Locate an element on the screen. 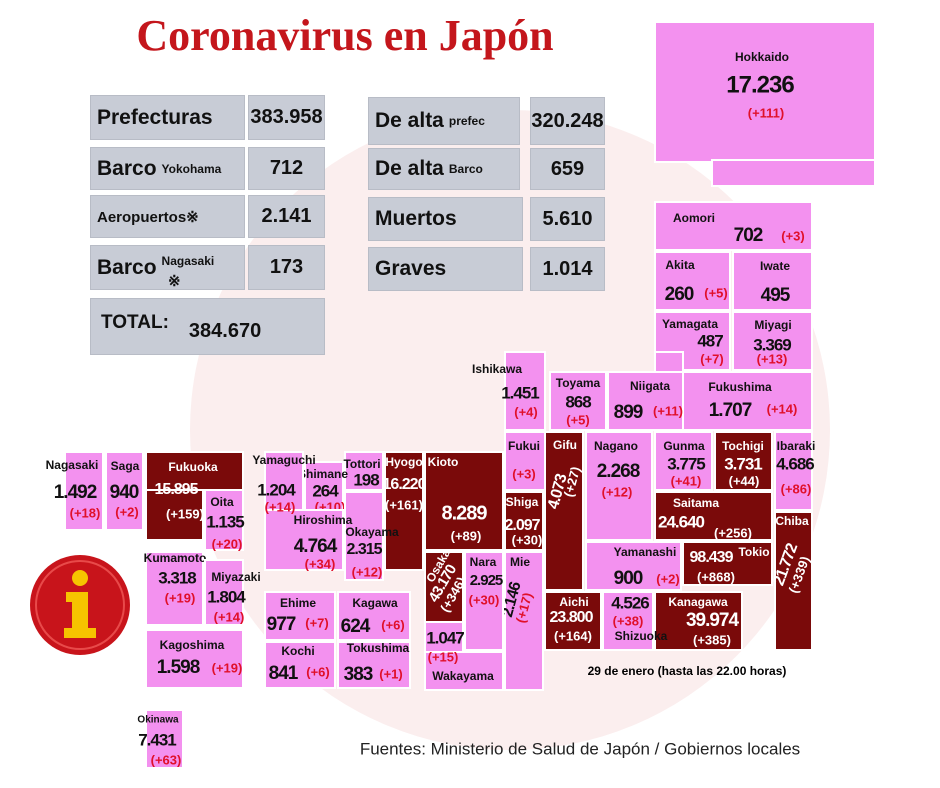 The width and height of the screenshot is (940, 788). stat-value-box: 173 is located at coordinates (286, 267).